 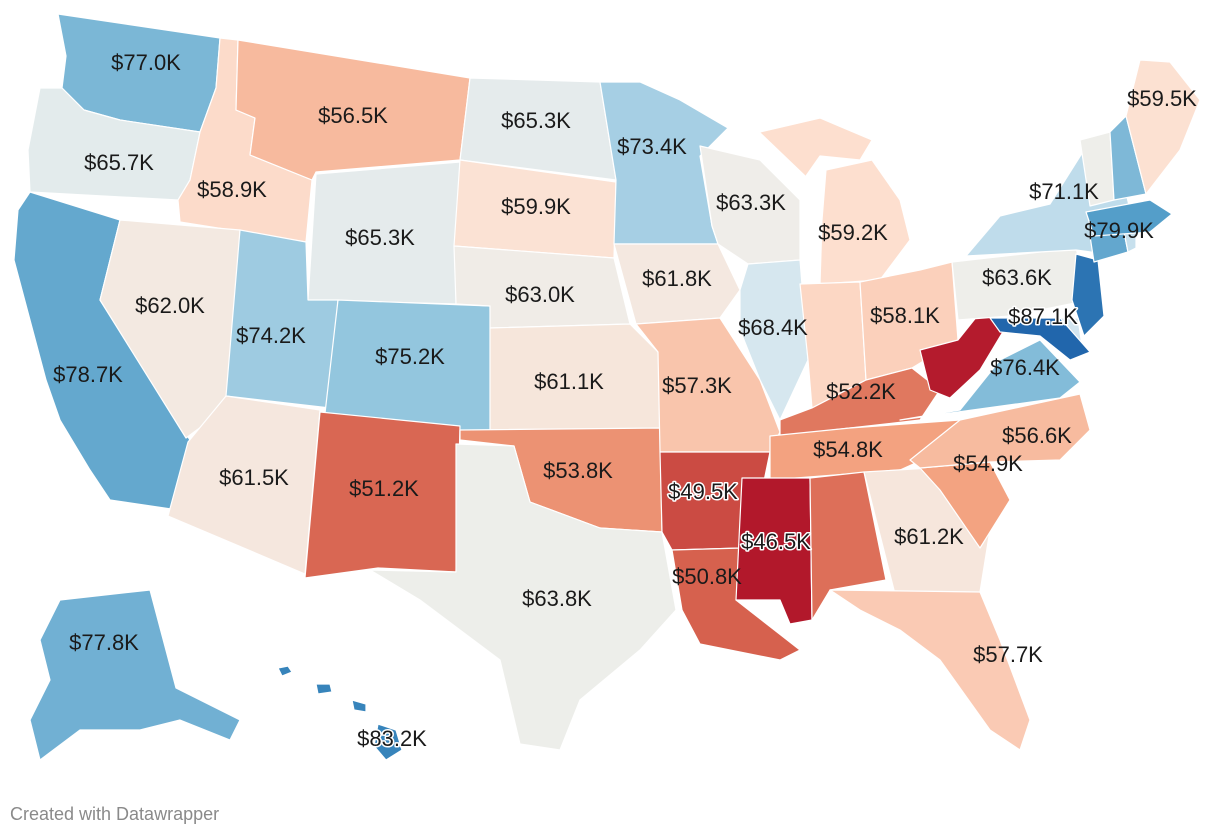 I want to click on state-wv, so click(x=962, y=349).